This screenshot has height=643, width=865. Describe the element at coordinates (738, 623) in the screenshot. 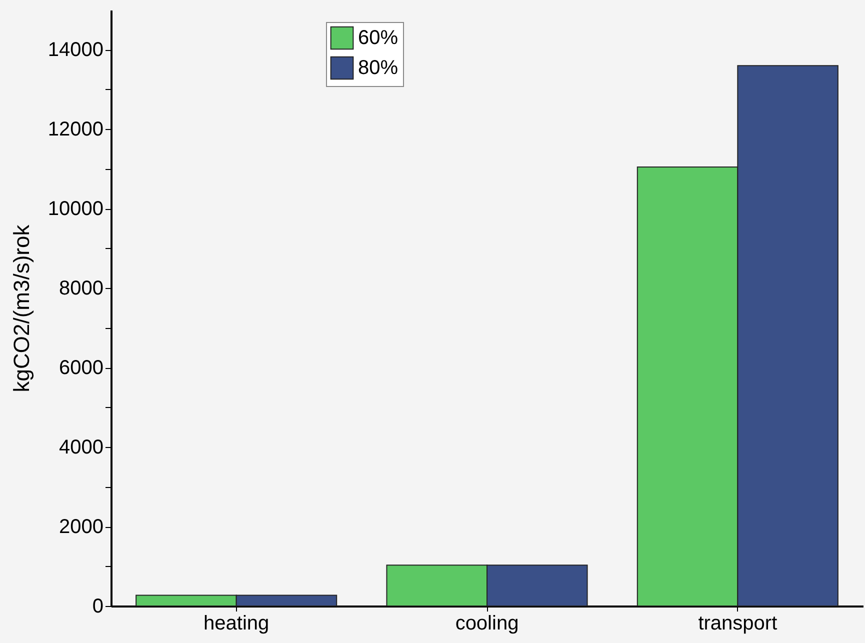

I see `x-tick-label: transport` at that location.